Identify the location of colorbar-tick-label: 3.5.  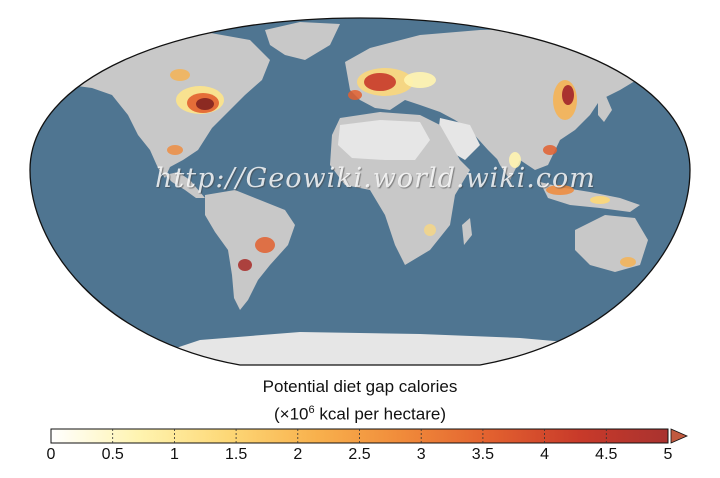
(483, 454).